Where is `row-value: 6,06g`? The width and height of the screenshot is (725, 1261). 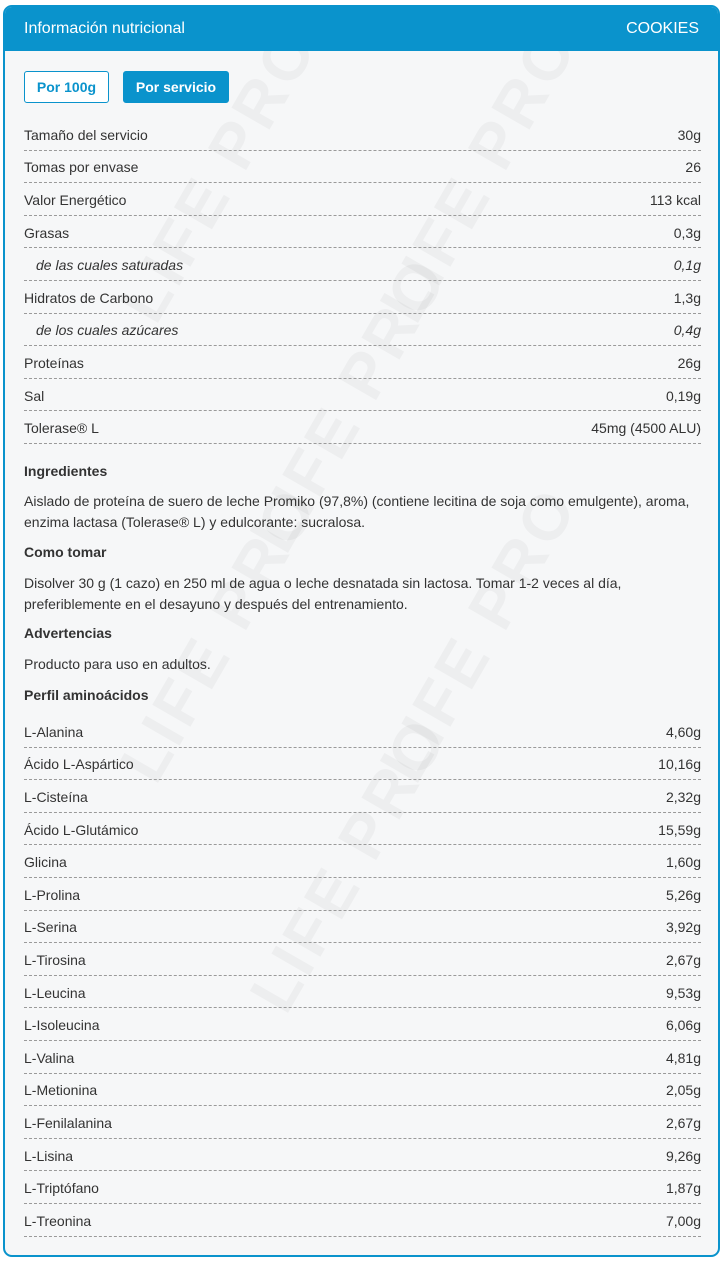
row-value: 6,06g is located at coordinates (683, 1025).